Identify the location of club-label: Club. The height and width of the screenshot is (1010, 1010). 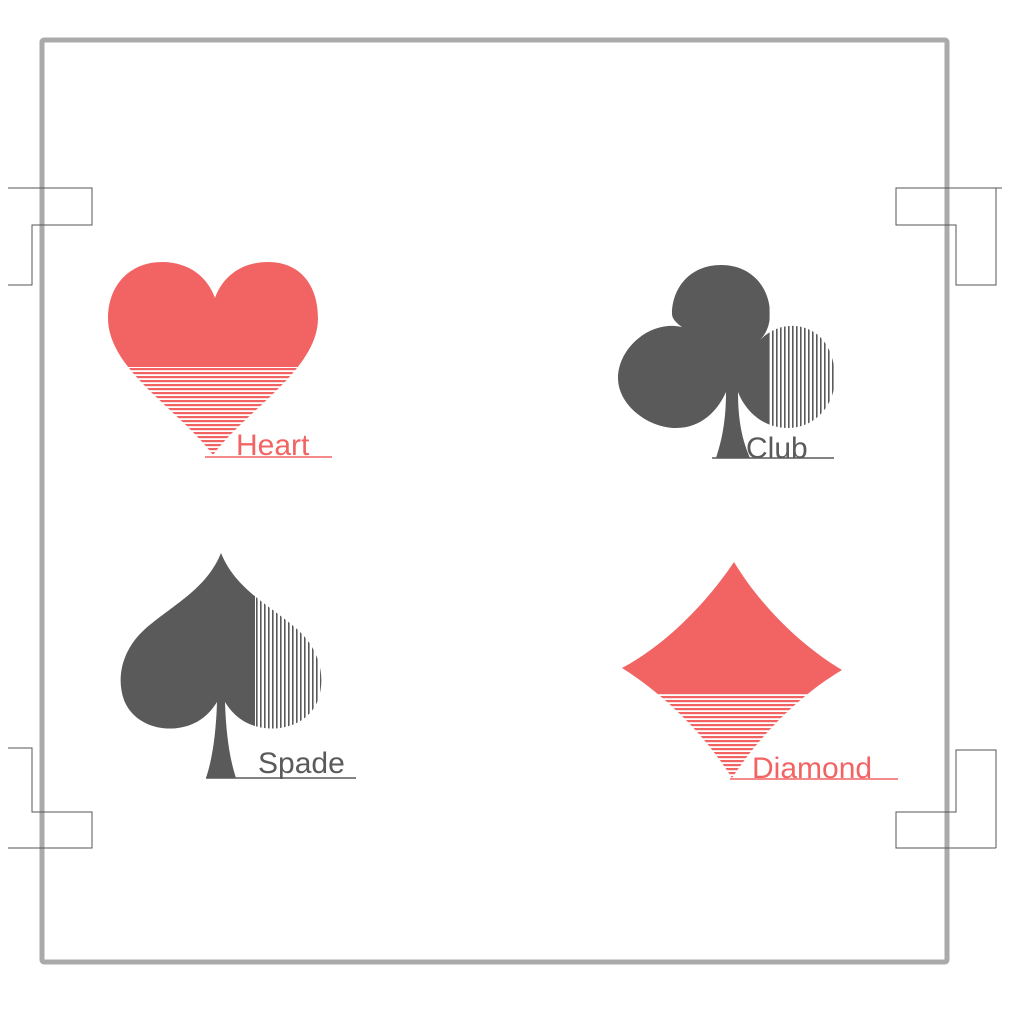
(777, 448).